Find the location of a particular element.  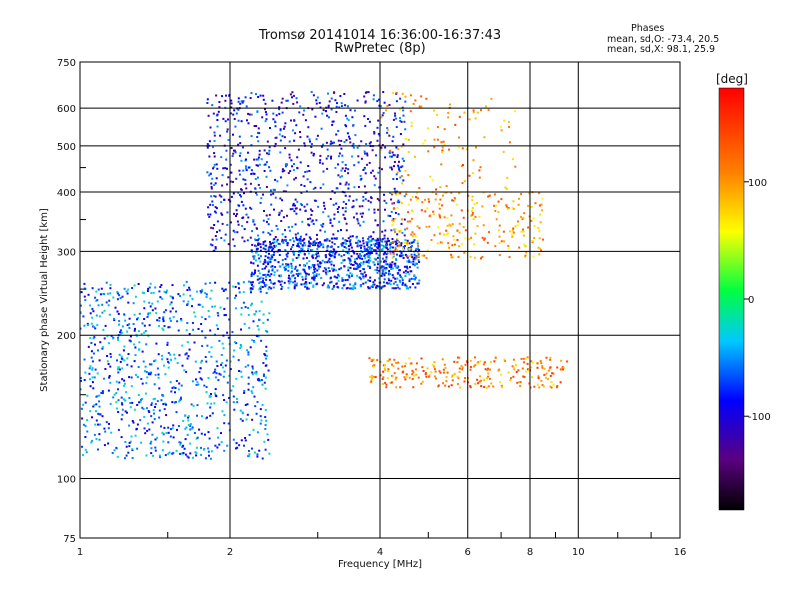

x-tick-label: 10 is located at coordinates (578, 552).